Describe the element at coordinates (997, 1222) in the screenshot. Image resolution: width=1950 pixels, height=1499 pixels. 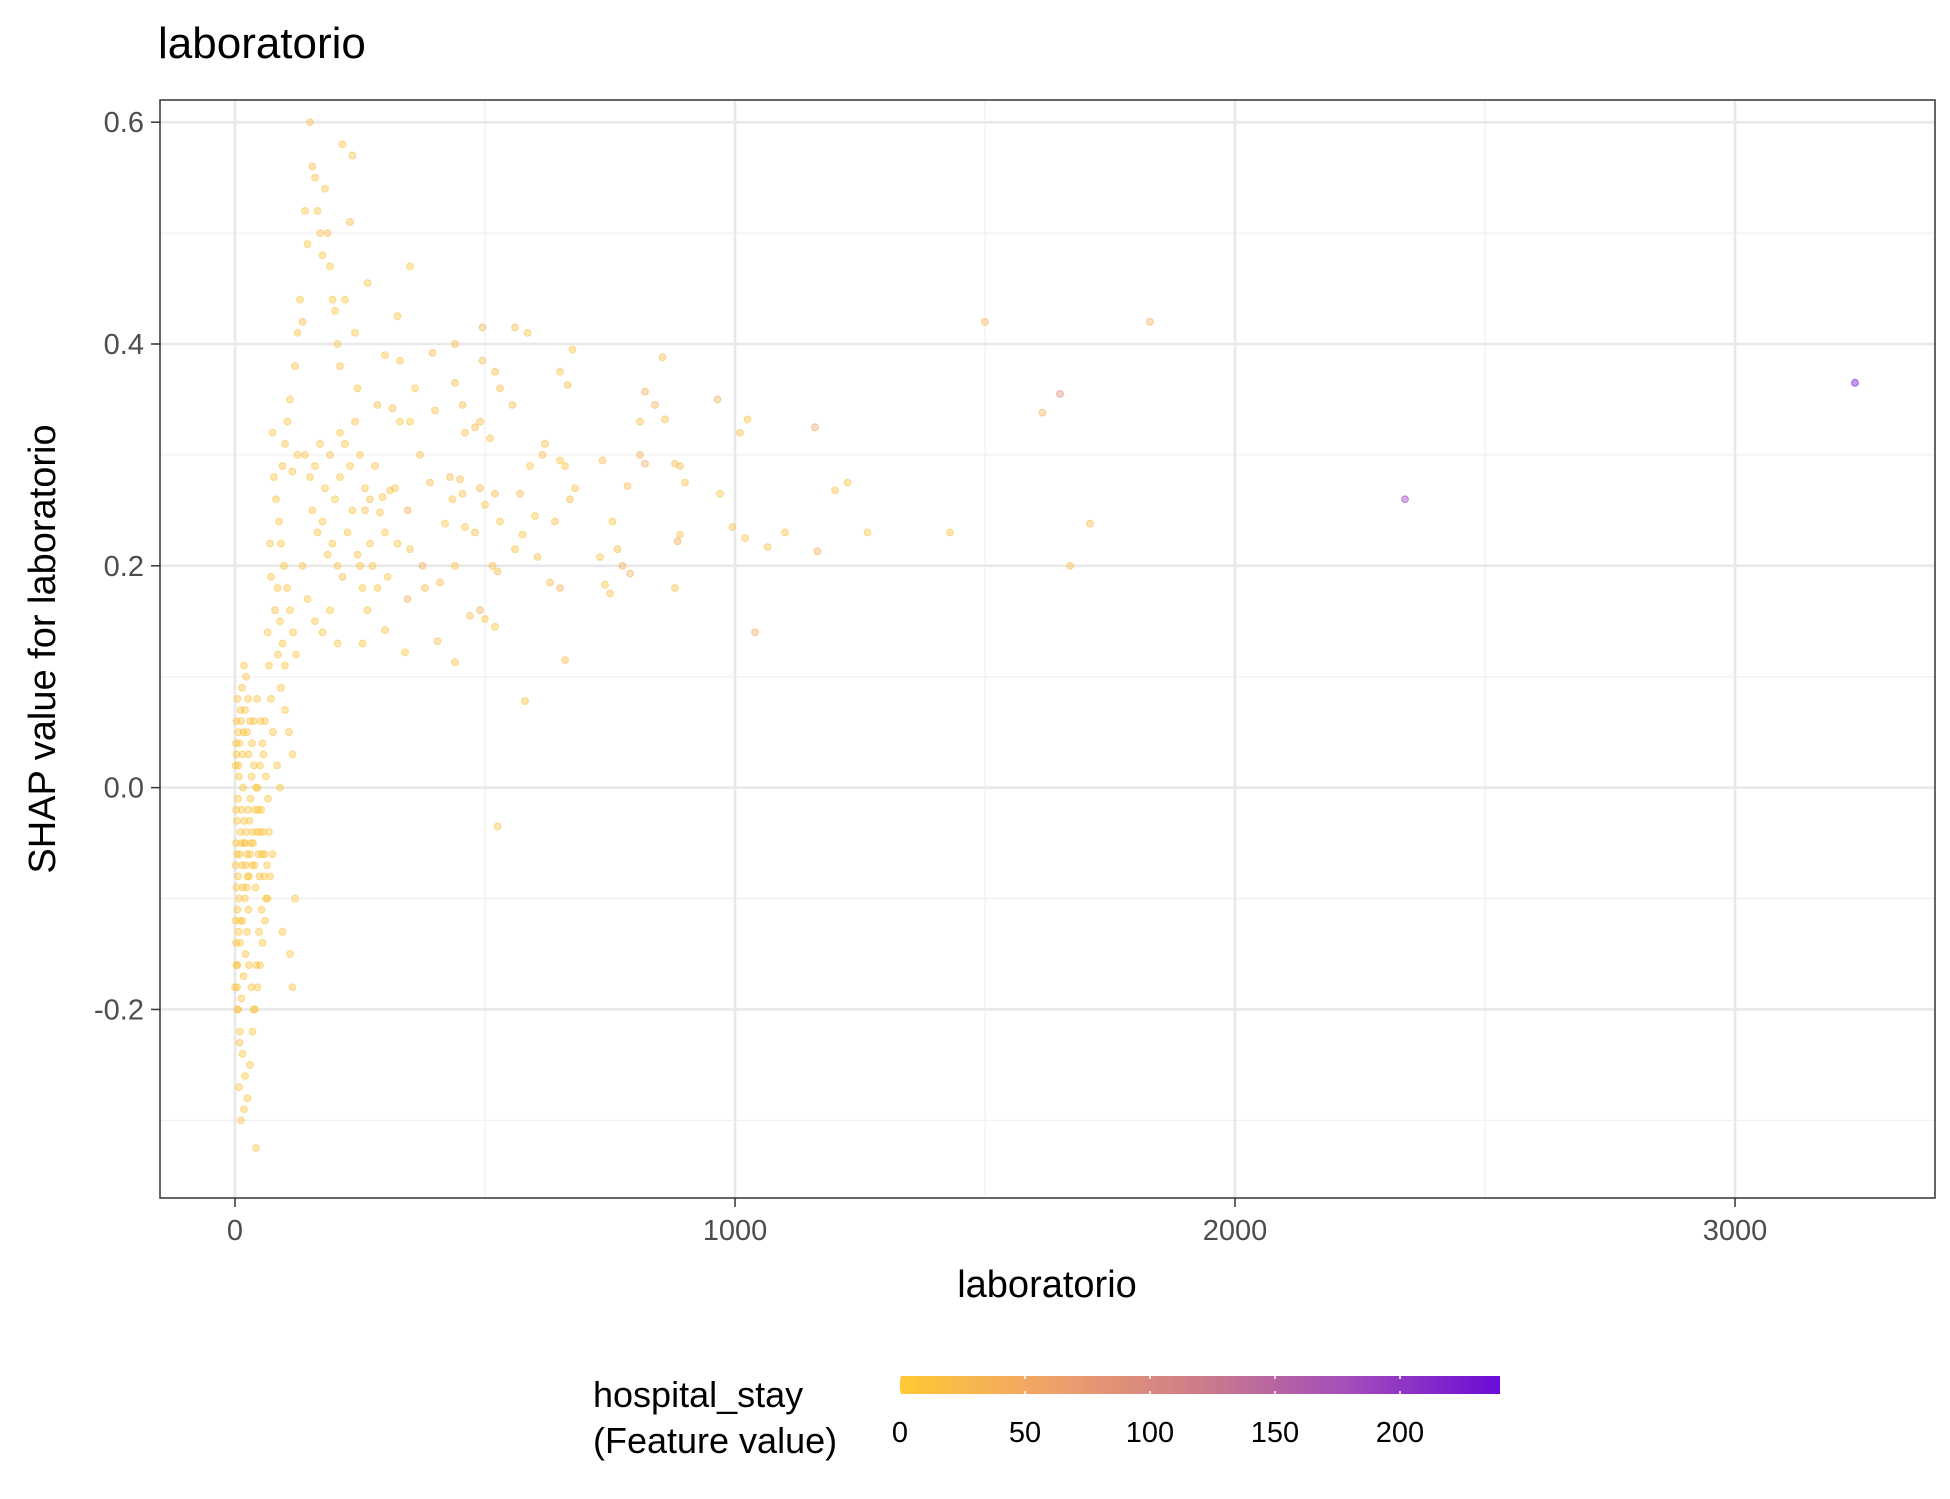
I see `x-axis-ticks: 0 1000 2000 3000` at that location.